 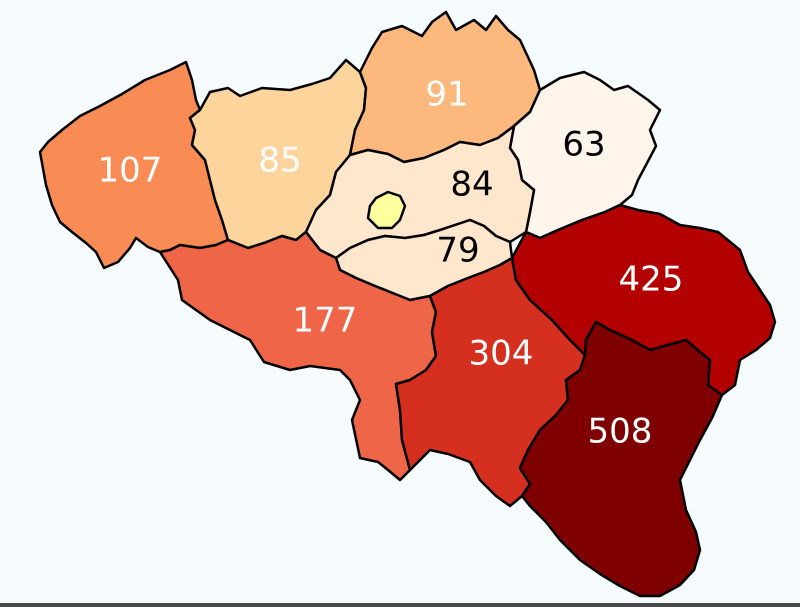 I want to click on label-namur: 304, so click(x=501, y=354).